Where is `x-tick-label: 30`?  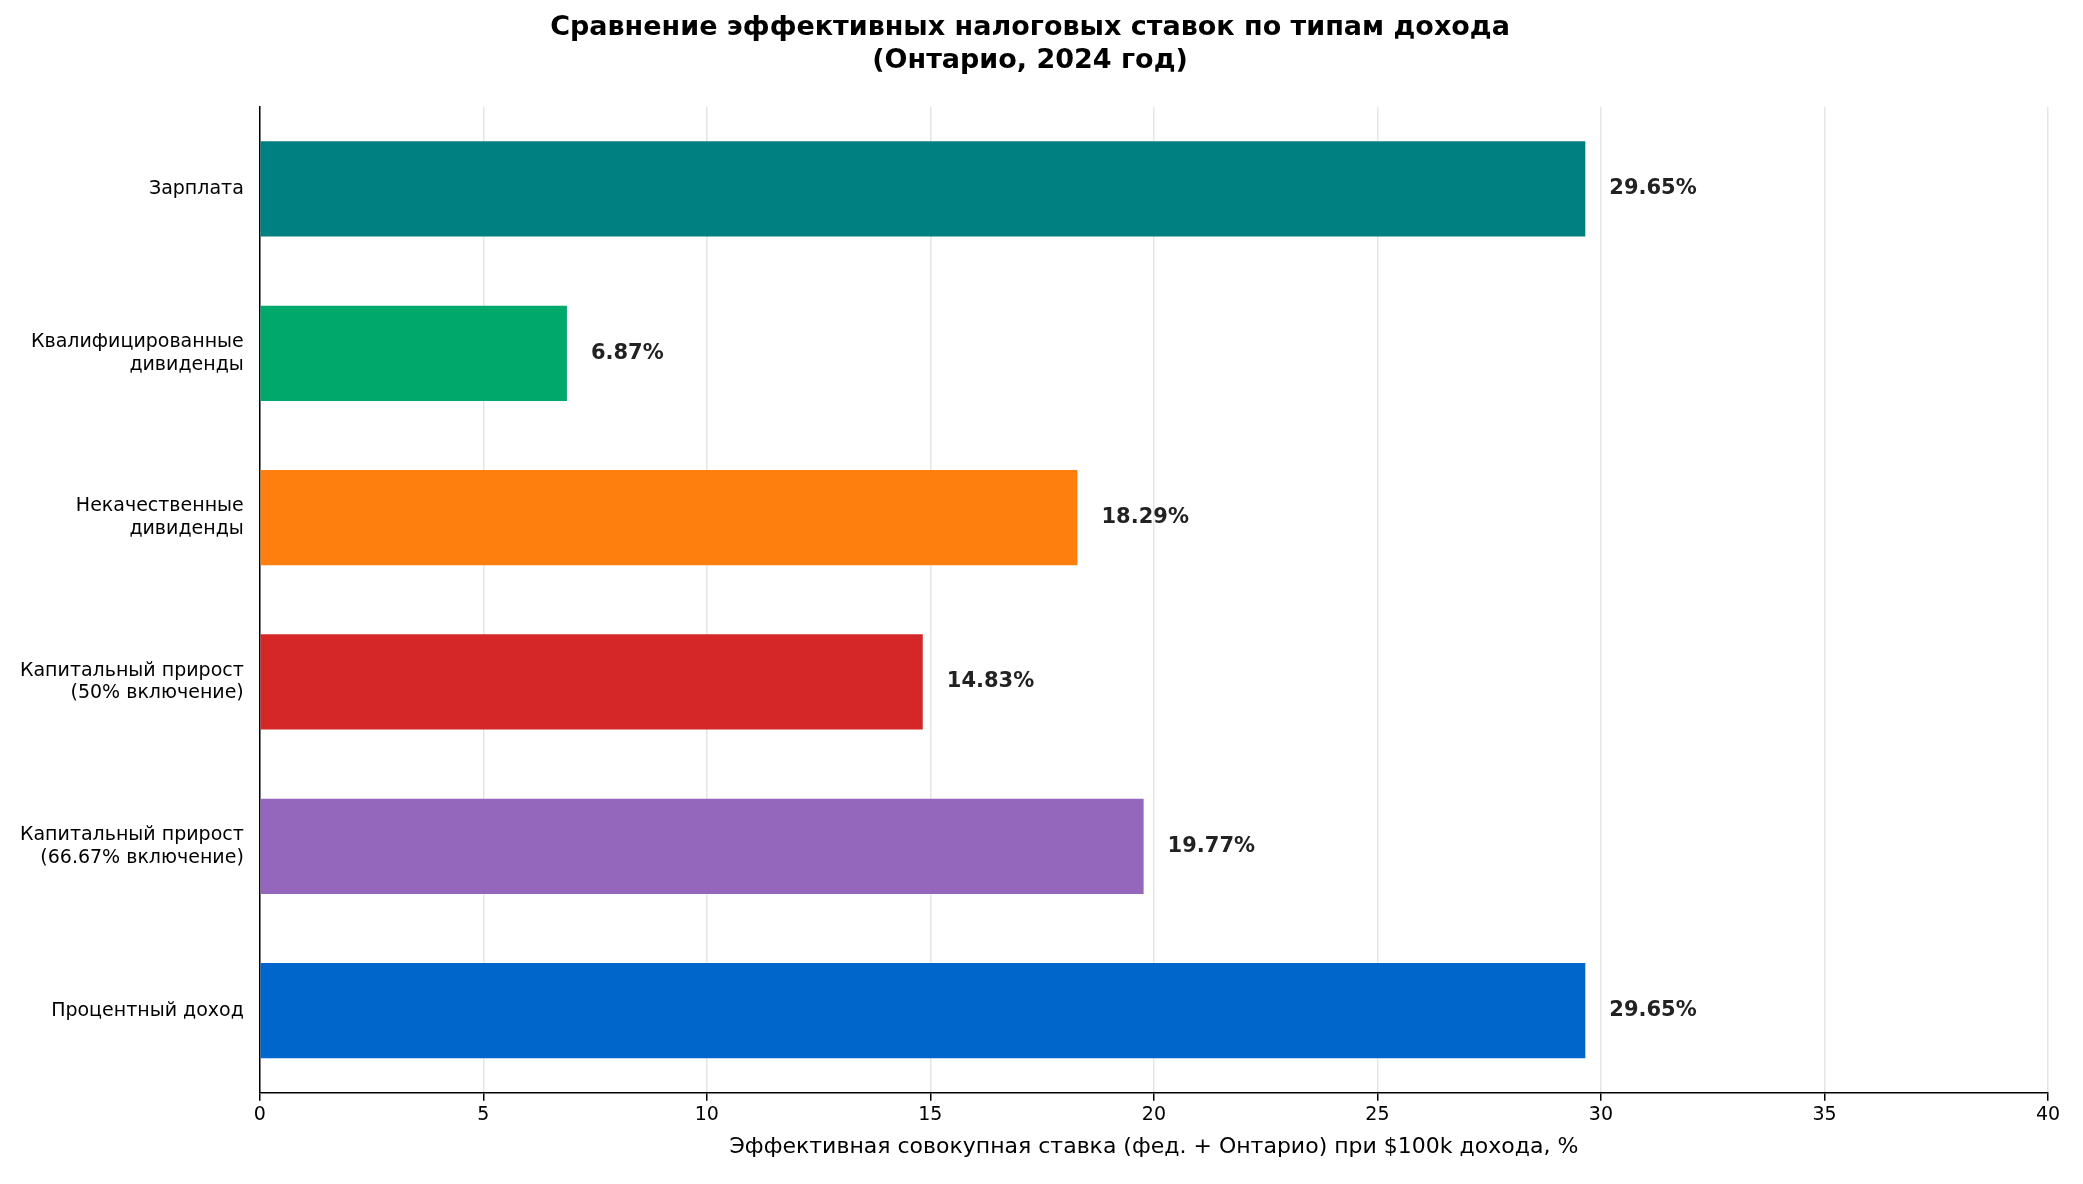 x-tick-label: 30 is located at coordinates (1601, 1113).